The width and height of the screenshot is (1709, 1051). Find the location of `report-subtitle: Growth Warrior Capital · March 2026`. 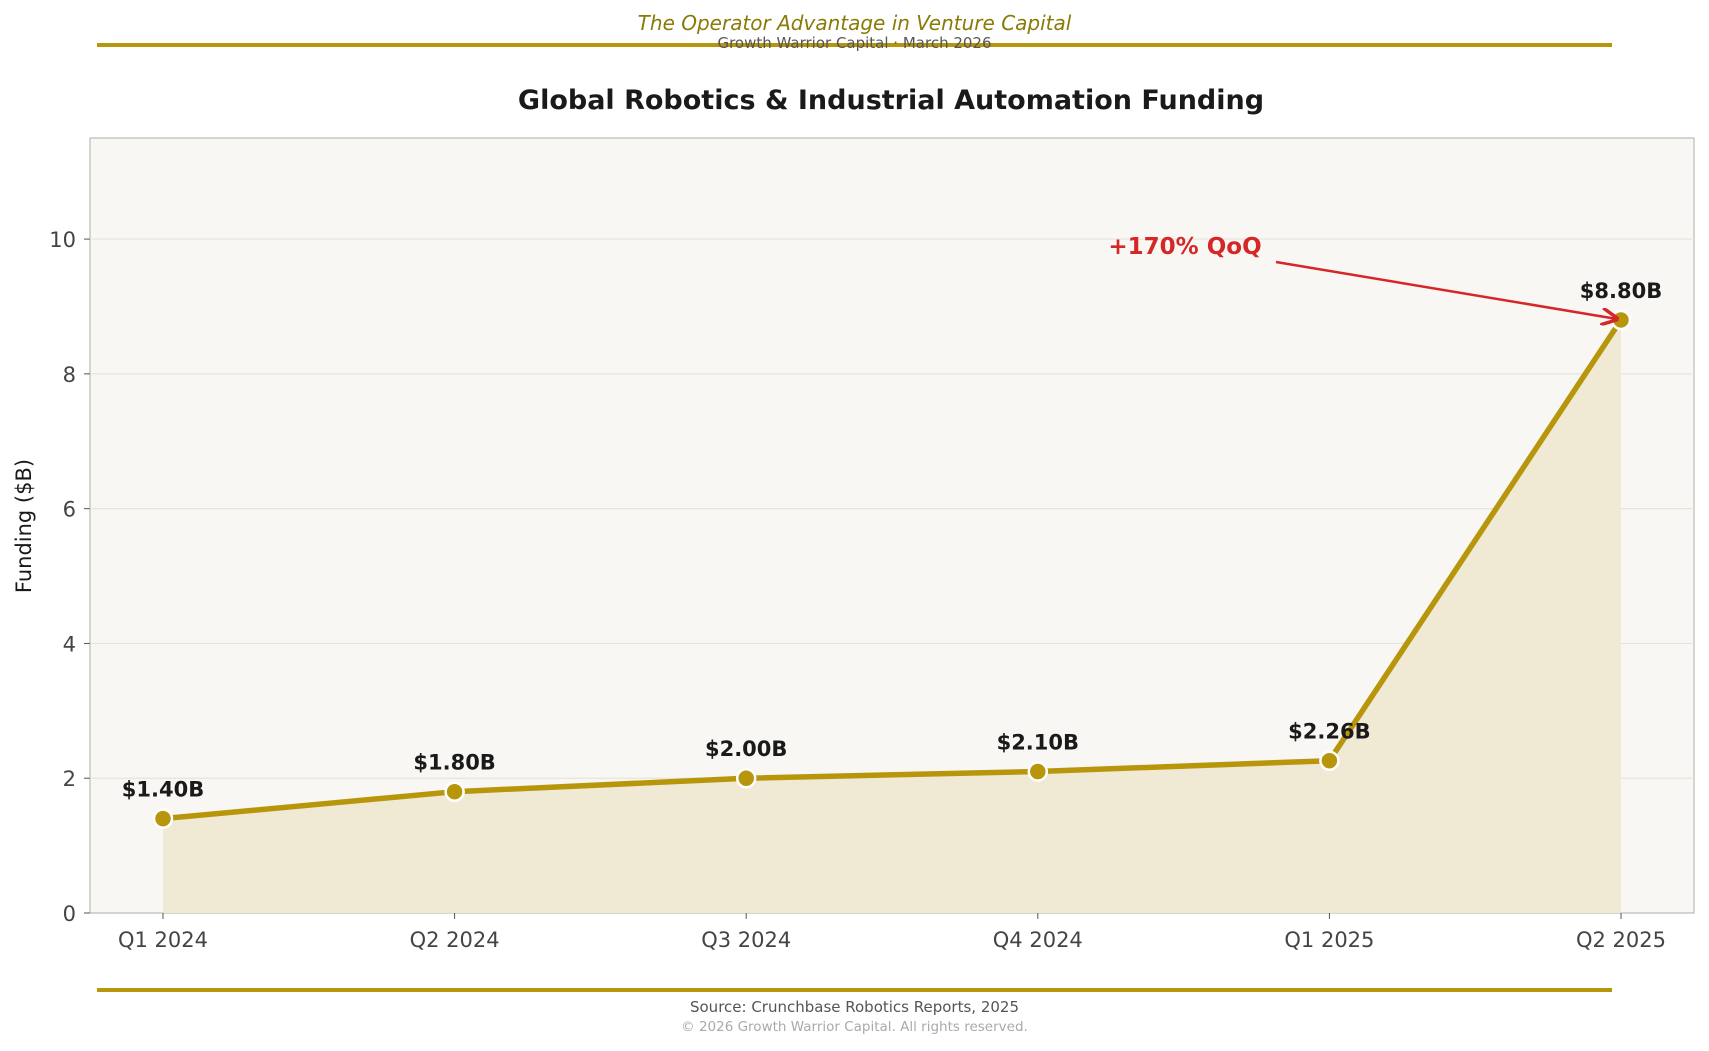

report-subtitle: Growth Warrior Capital · March 2026 is located at coordinates (854, 43).